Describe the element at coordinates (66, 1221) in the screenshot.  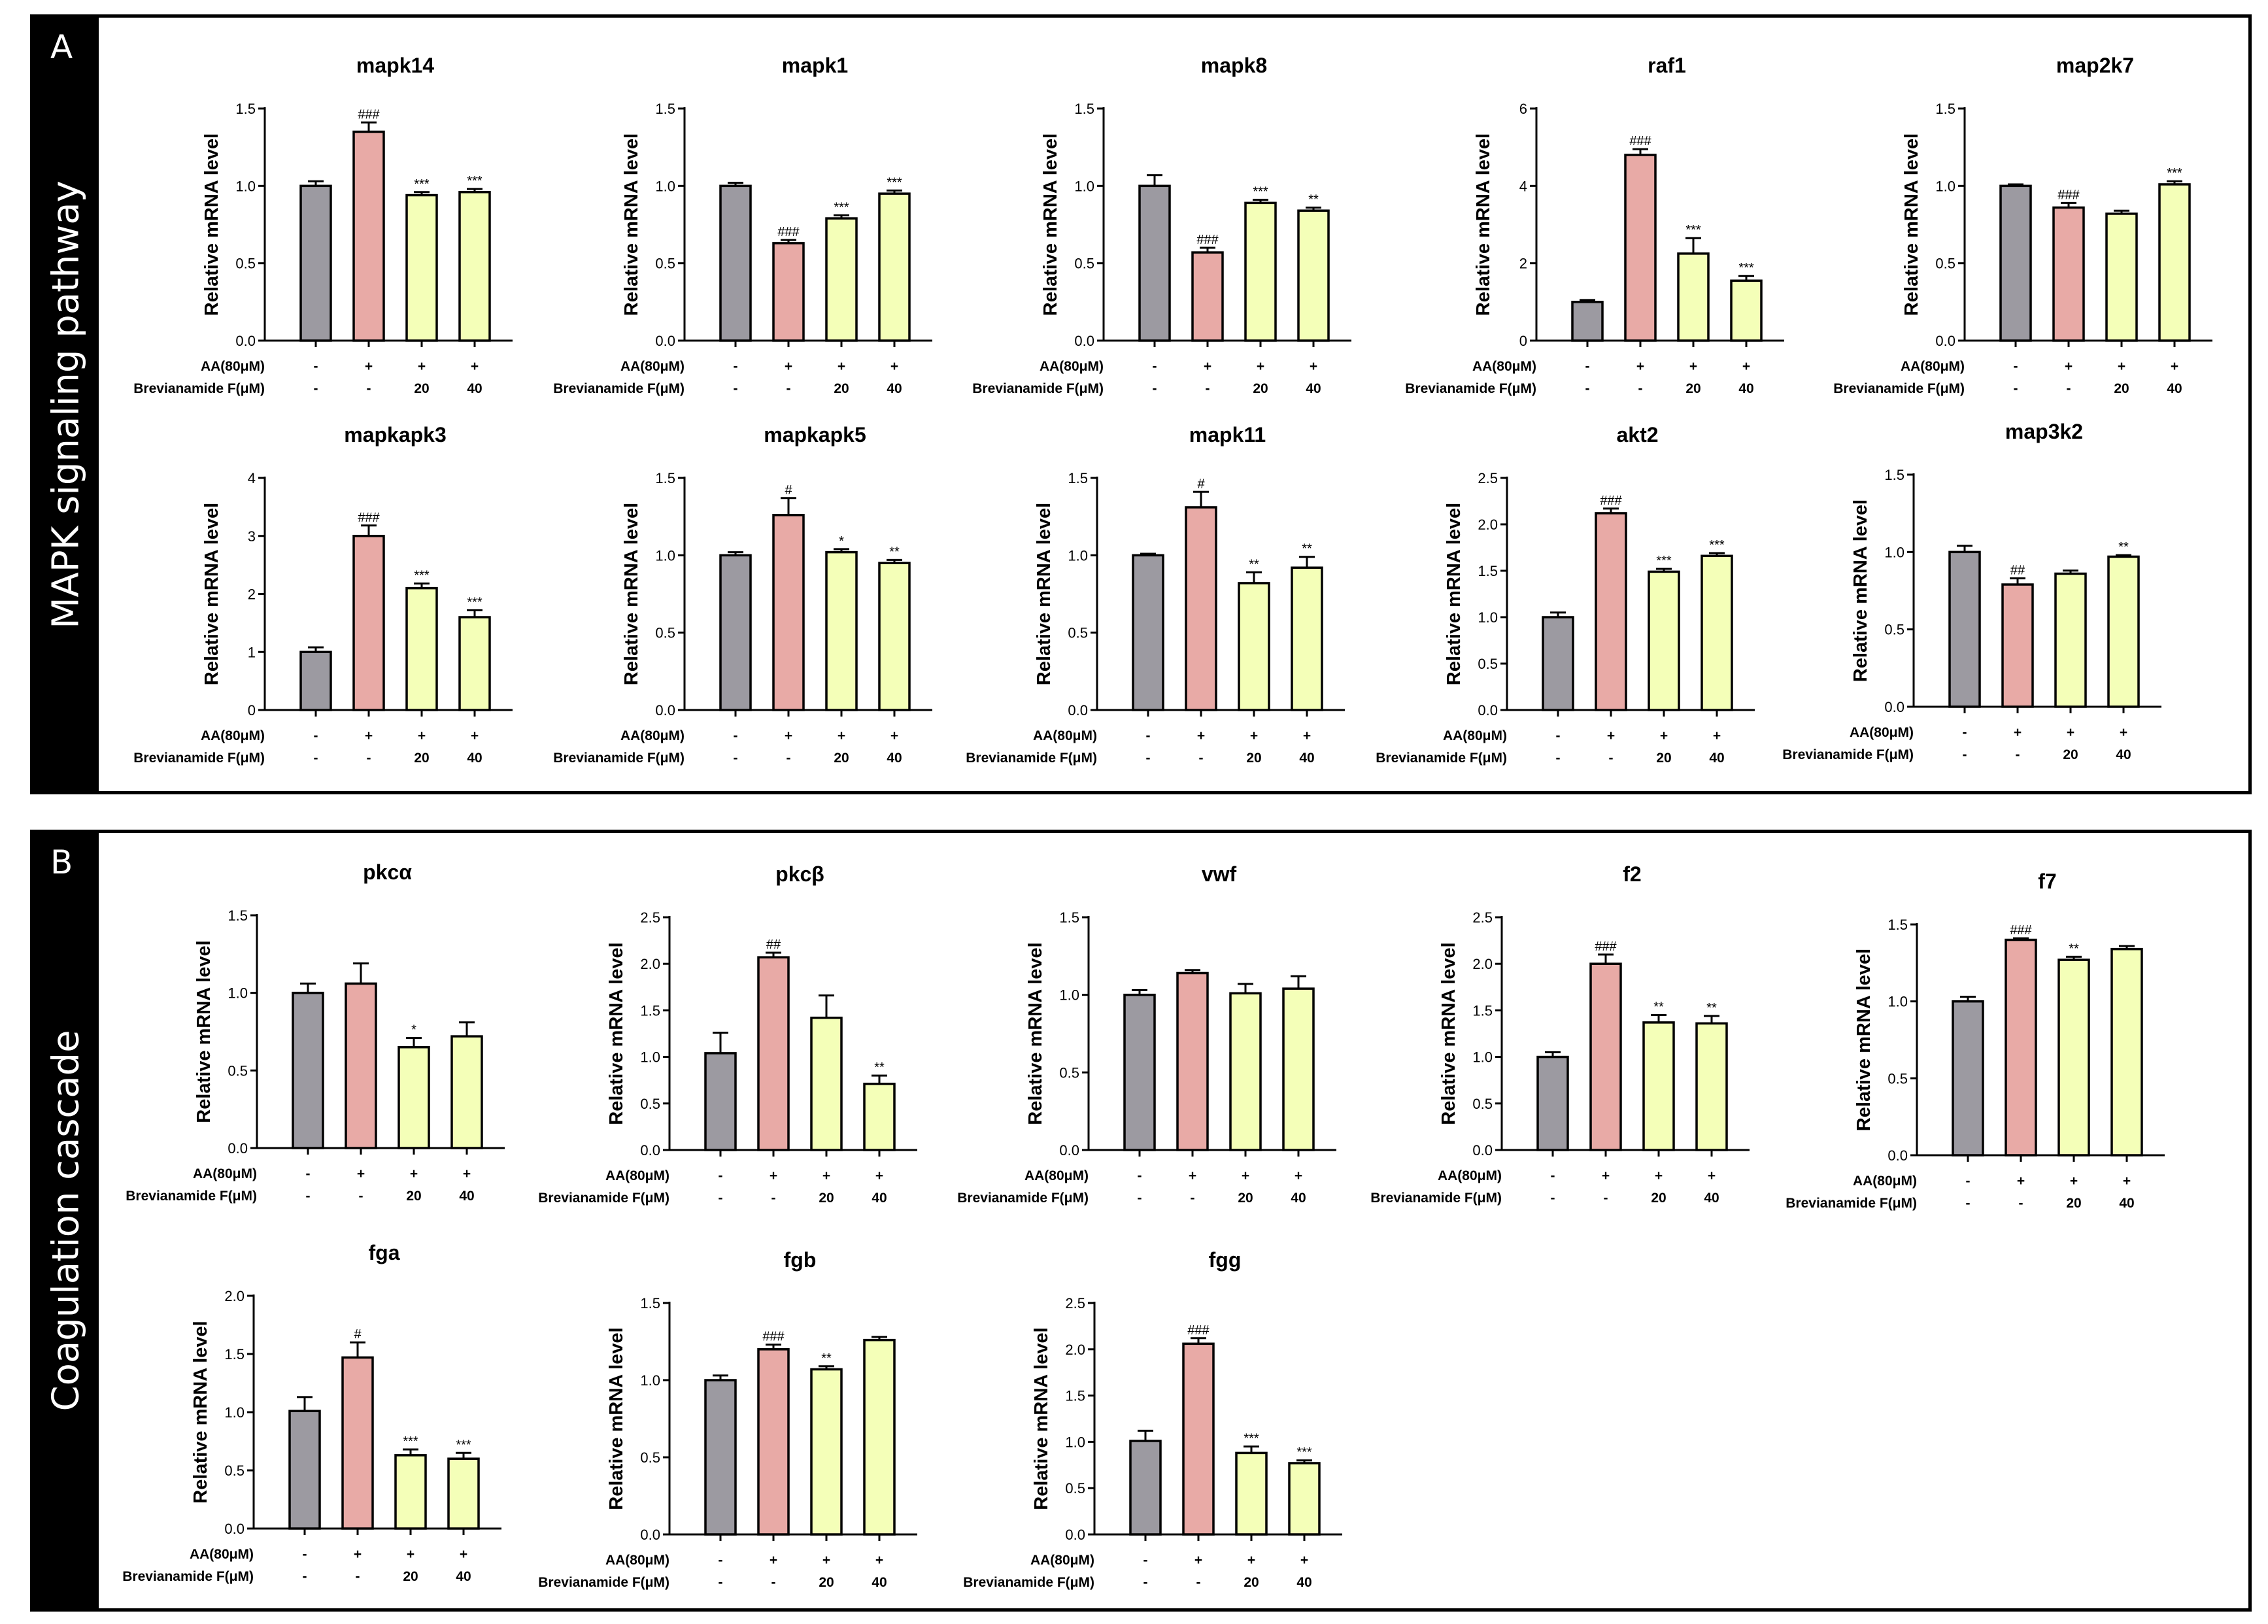
I see `panel-b-title: Coagulation cascade` at that location.